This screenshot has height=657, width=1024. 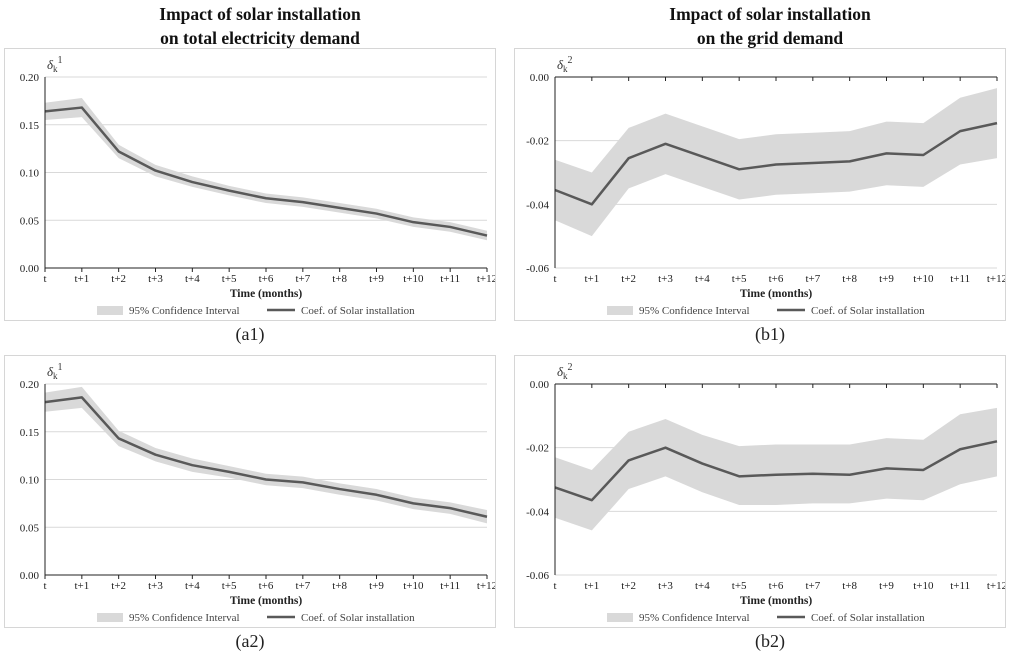 I want to click on right-title-line-2: on the grid demand, so click(x=770, y=38).